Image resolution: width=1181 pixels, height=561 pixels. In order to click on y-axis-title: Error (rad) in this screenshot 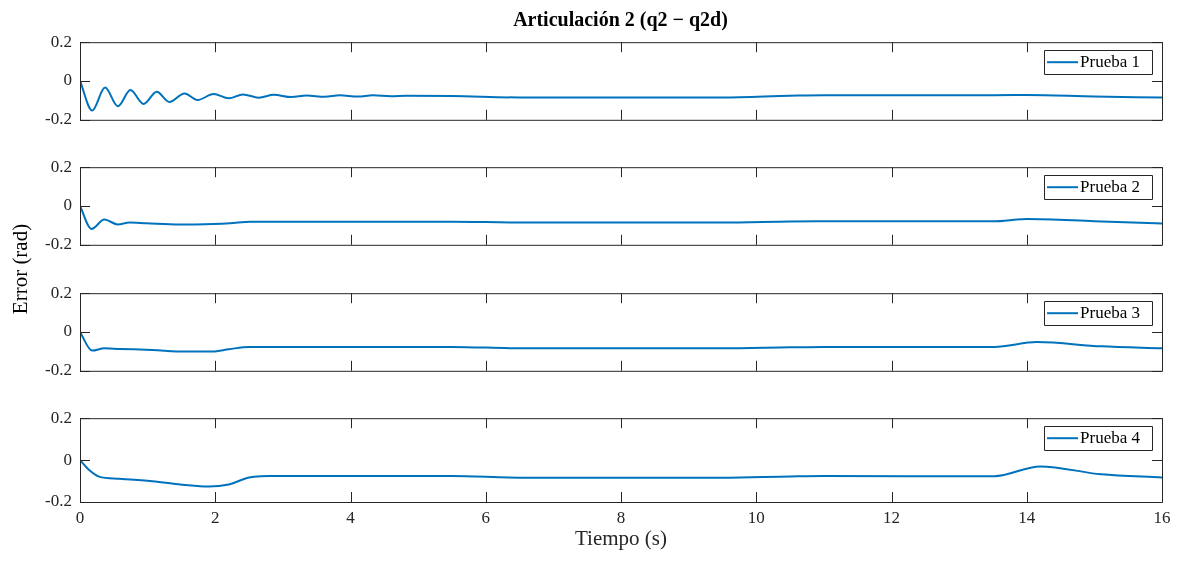, I will do `click(20, 269)`.